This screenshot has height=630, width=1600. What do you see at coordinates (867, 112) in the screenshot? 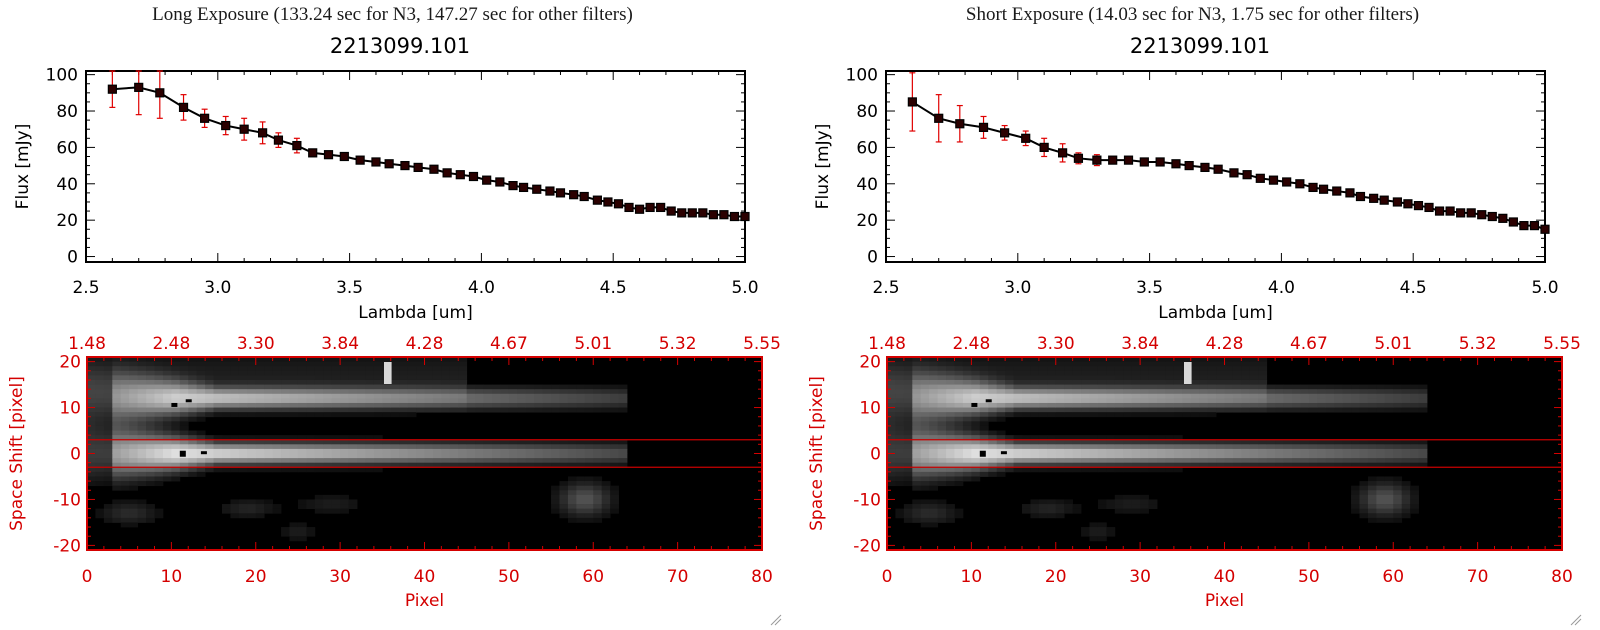
I see `y-tick-label: 80` at bounding box center [867, 112].